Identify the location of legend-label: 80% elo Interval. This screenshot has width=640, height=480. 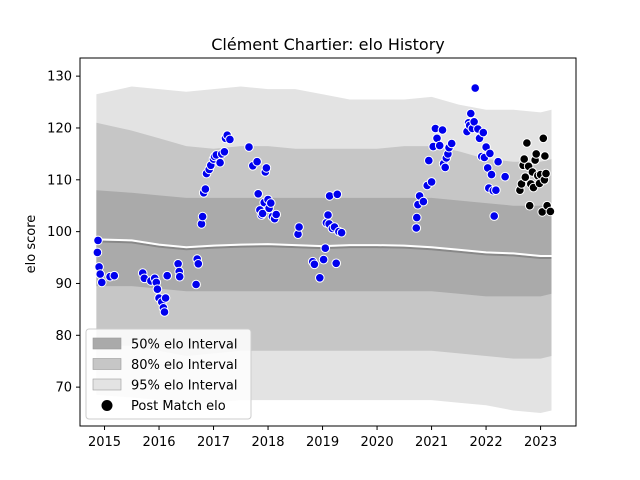
(184, 365).